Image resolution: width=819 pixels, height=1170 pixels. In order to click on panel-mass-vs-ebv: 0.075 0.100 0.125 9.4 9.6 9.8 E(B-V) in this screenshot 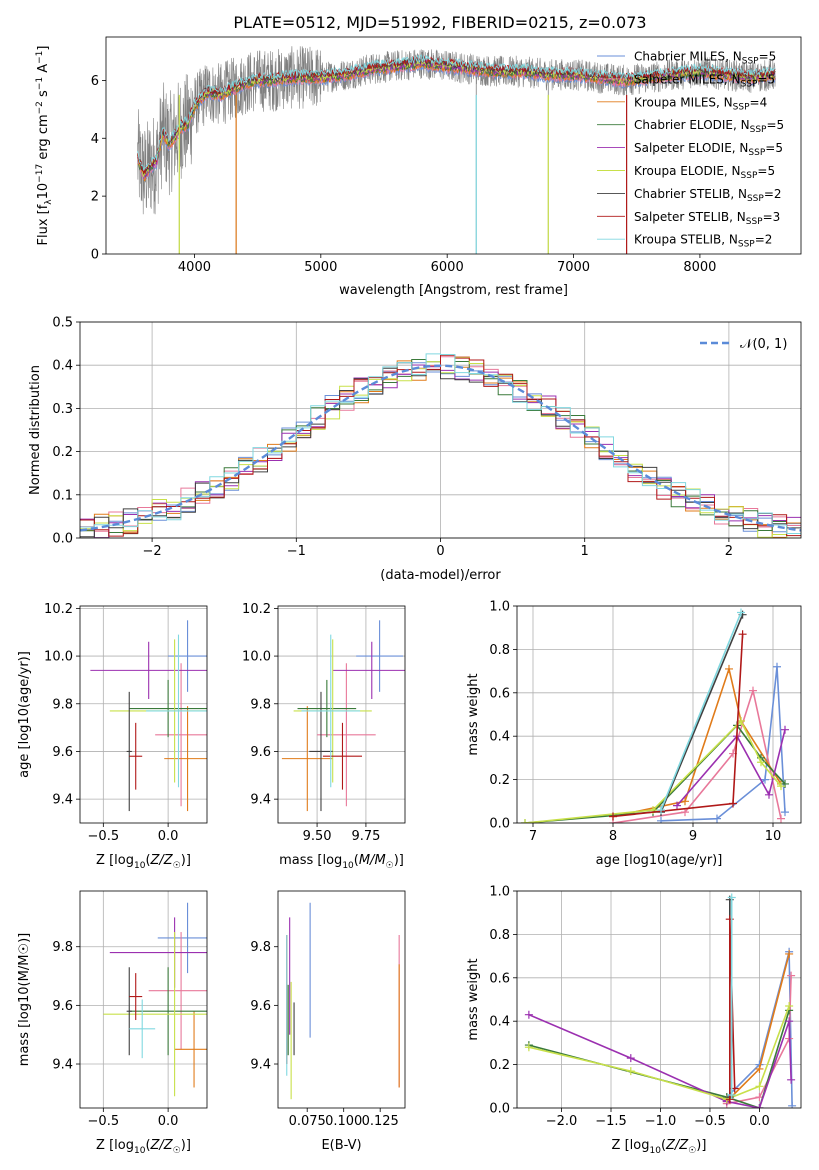, I will do `click(328, 1021)`.